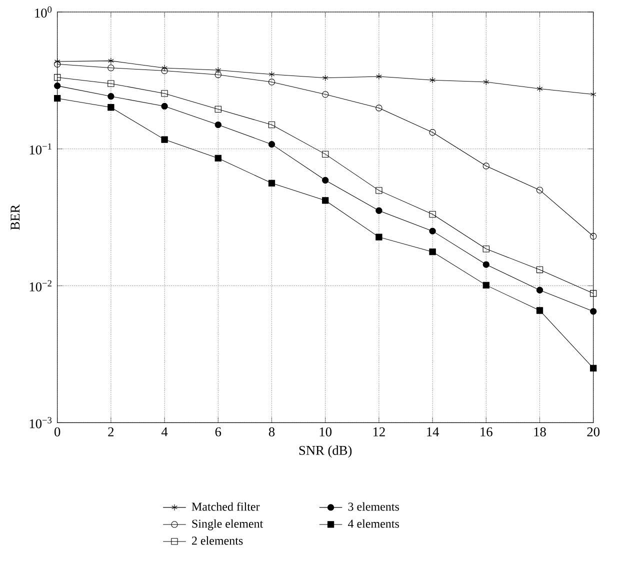 The image size is (620, 587). Describe the element at coordinates (226, 506) in the screenshot. I see `legend-label: Matched filter` at that location.